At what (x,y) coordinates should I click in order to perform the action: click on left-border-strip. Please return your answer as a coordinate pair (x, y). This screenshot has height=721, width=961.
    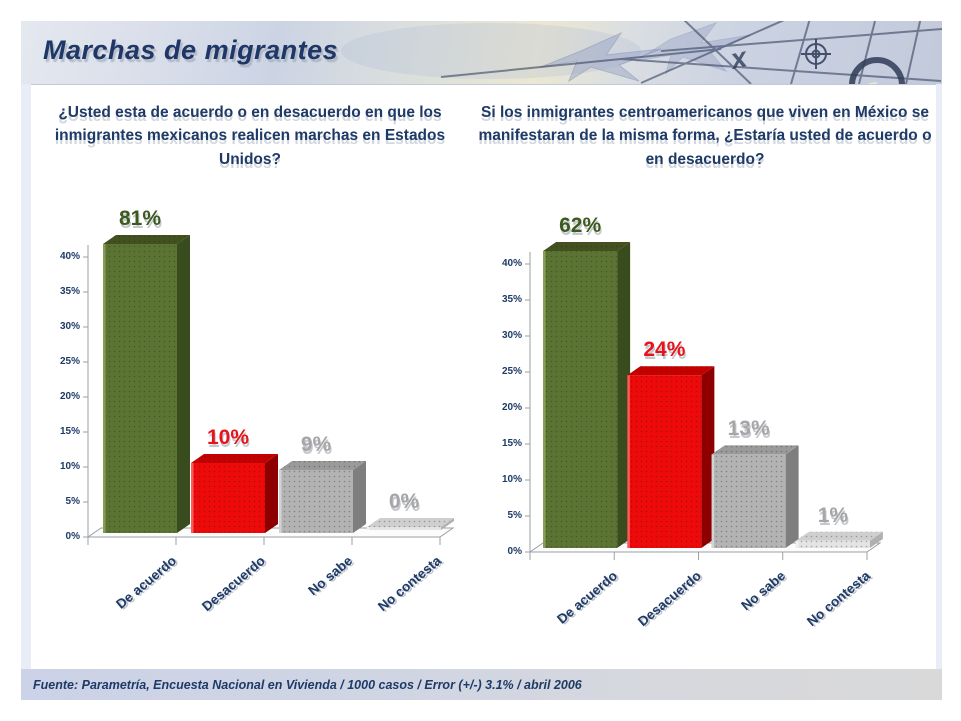
    Looking at the image, I should click on (26, 377).